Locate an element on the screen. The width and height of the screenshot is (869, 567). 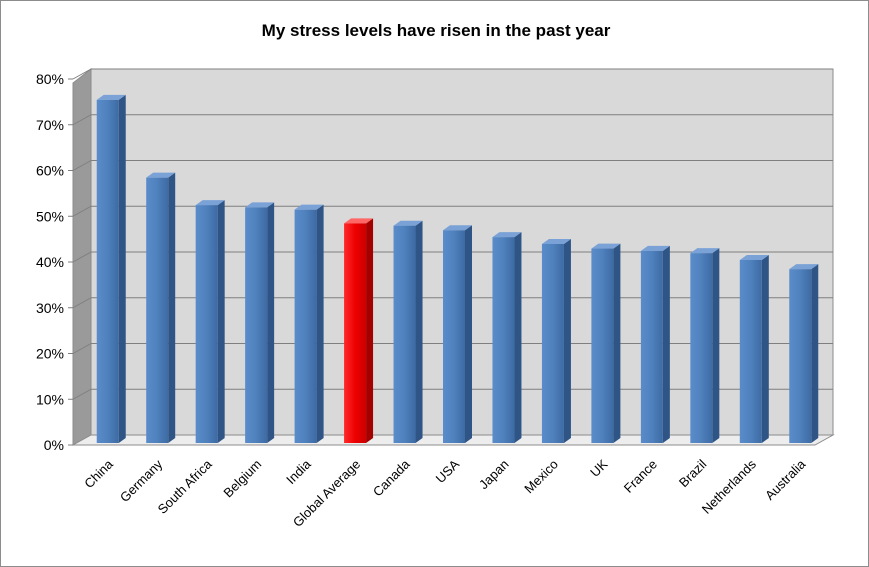
y-axis-ticks: 0% 10% 20% 30% 40% 50% 60% 70% 80% is located at coordinates (54, 262).